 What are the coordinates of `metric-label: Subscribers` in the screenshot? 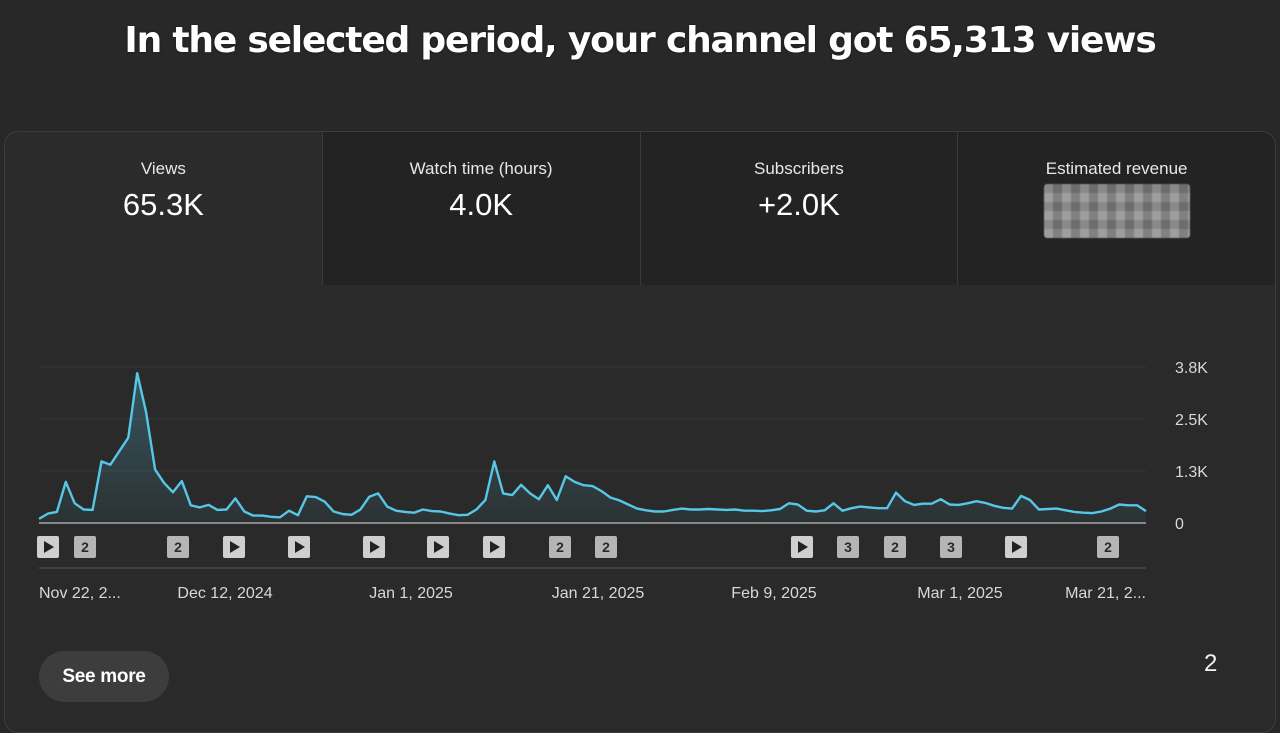 It's located at (798, 168).